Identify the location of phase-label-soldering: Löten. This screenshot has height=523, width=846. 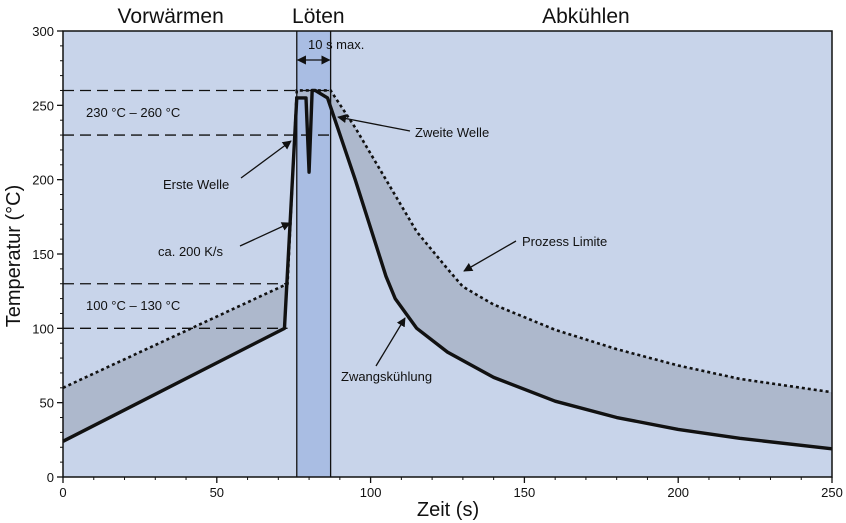
(318, 16).